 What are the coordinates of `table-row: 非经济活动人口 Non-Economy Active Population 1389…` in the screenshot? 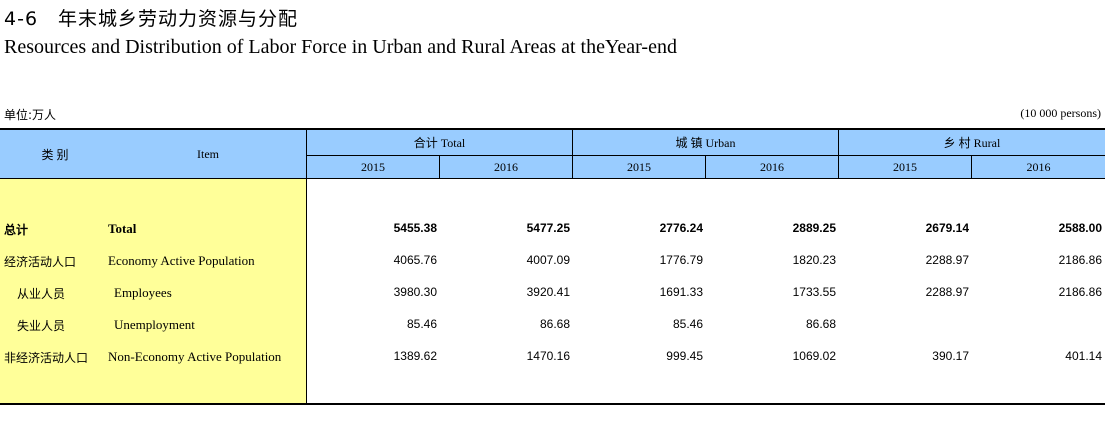 It's located at (552, 359).